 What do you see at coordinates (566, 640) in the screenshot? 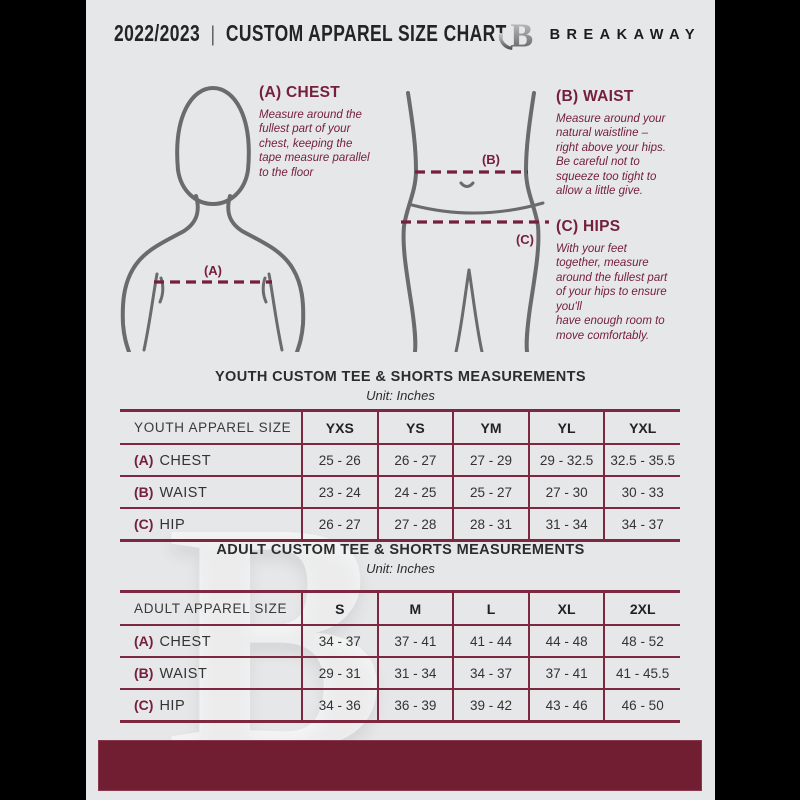
I see `value-cell: 44 - 48` at bounding box center [566, 640].